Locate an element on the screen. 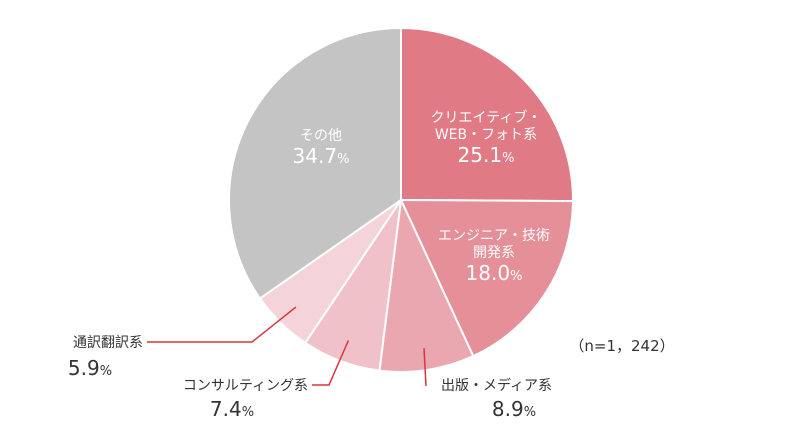 The width and height of the screenshot is (800, 441). slice-5-leader is located at coordinates (222, 324).